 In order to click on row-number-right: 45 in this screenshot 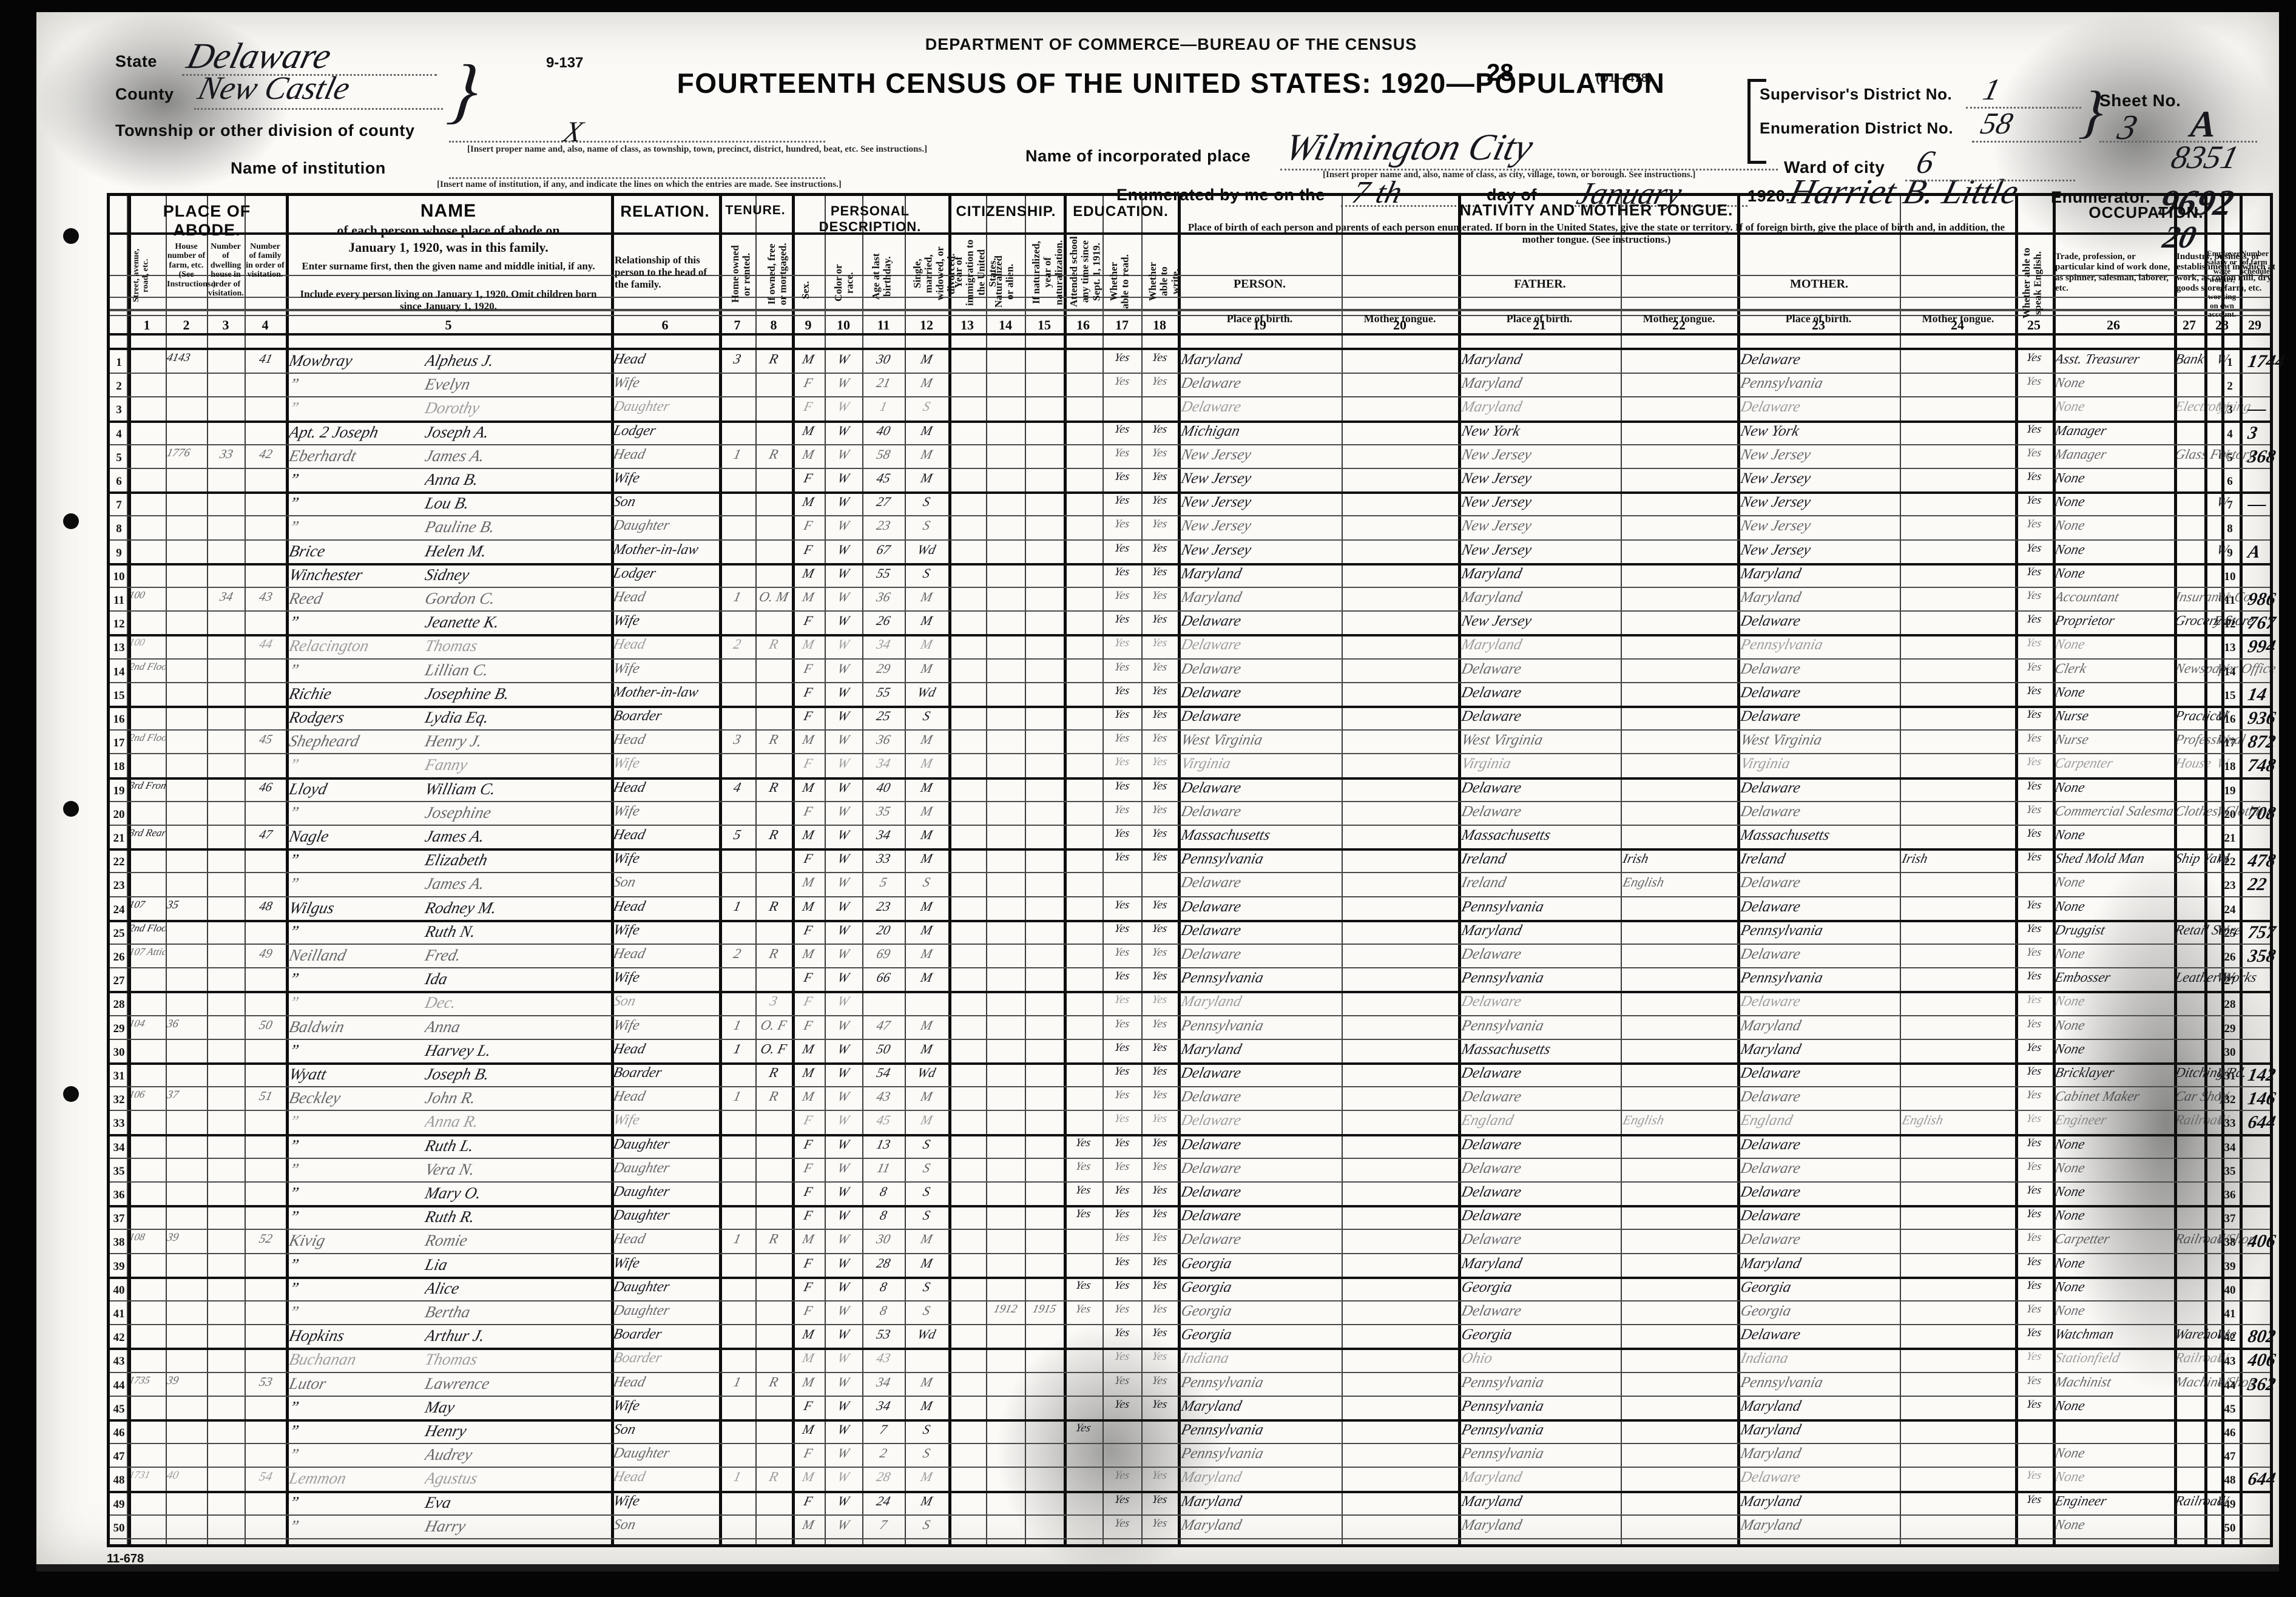, I will do `click(2230, 1409)`.